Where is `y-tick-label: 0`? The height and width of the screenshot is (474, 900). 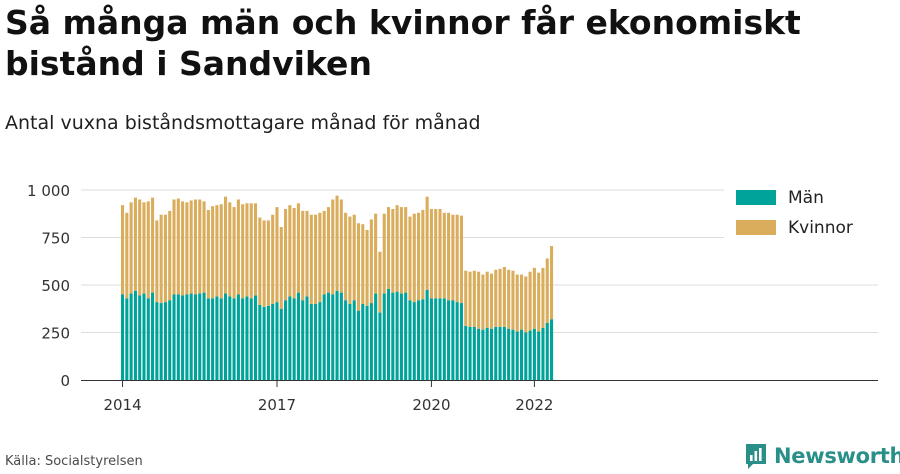 y-tick-label: 0 is located at coordinates (65, 381).